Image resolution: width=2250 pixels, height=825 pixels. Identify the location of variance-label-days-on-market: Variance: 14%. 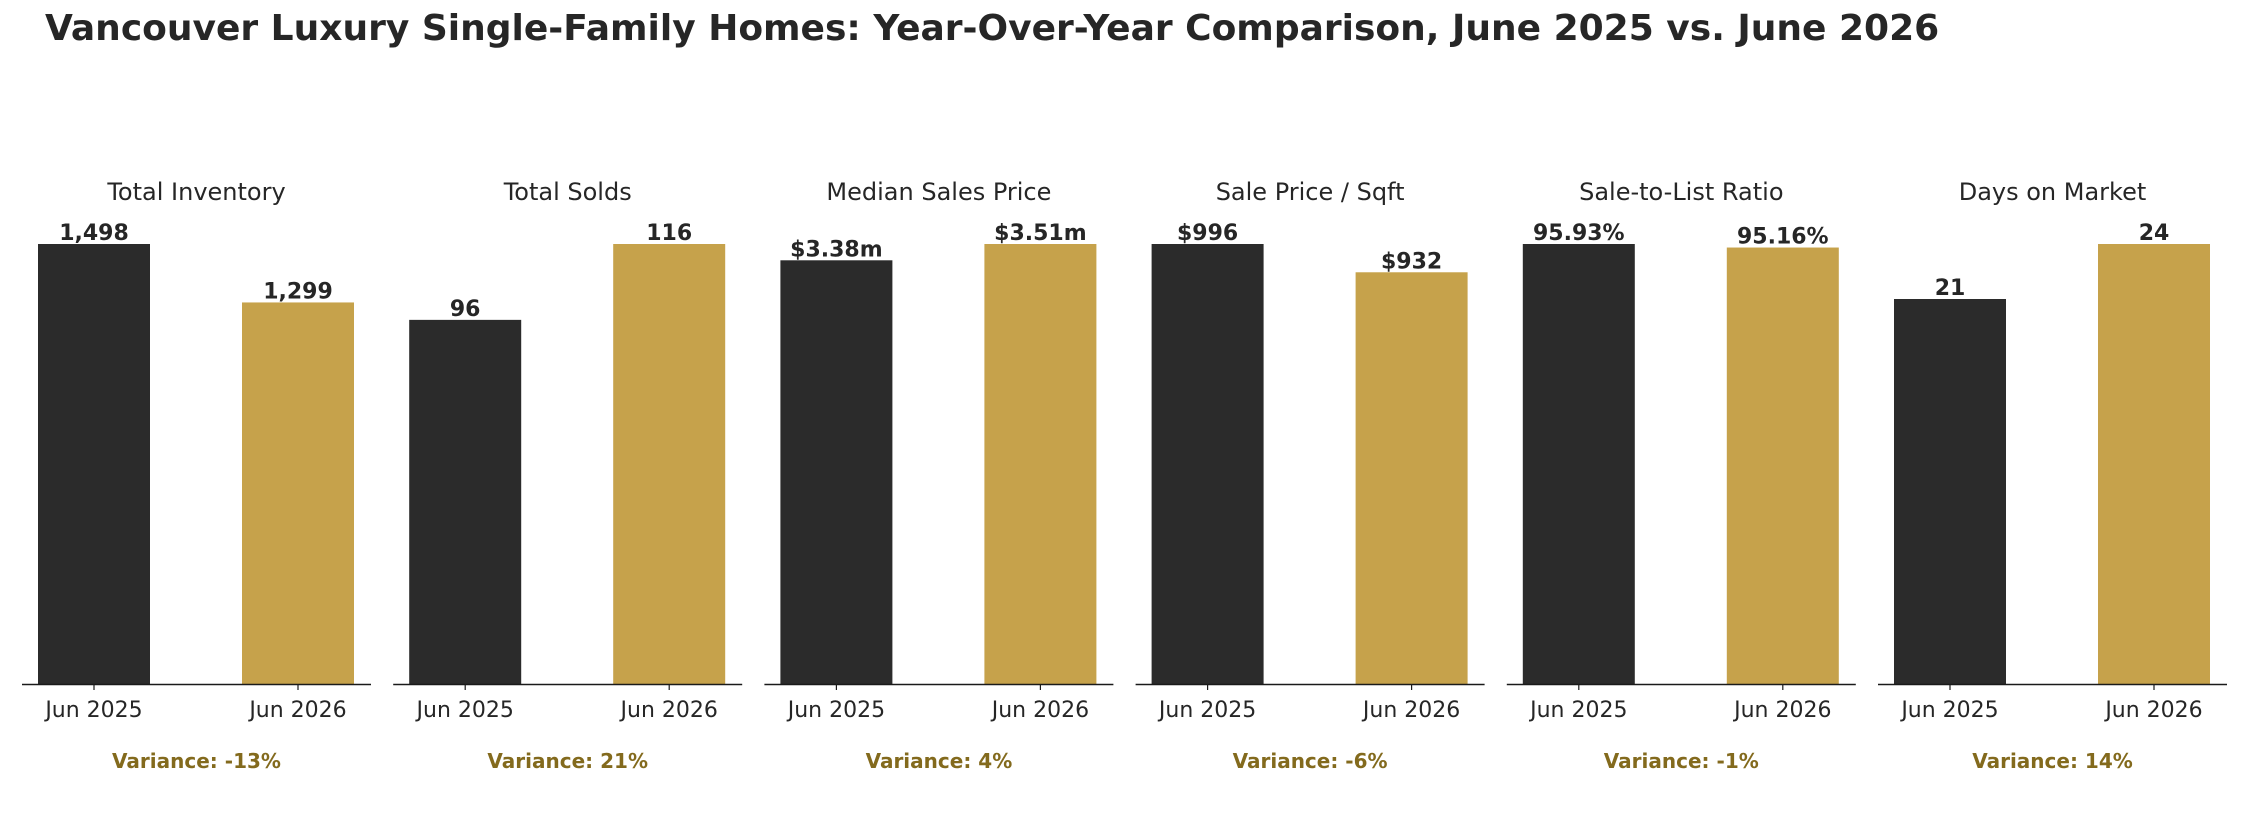
(2052, 761).